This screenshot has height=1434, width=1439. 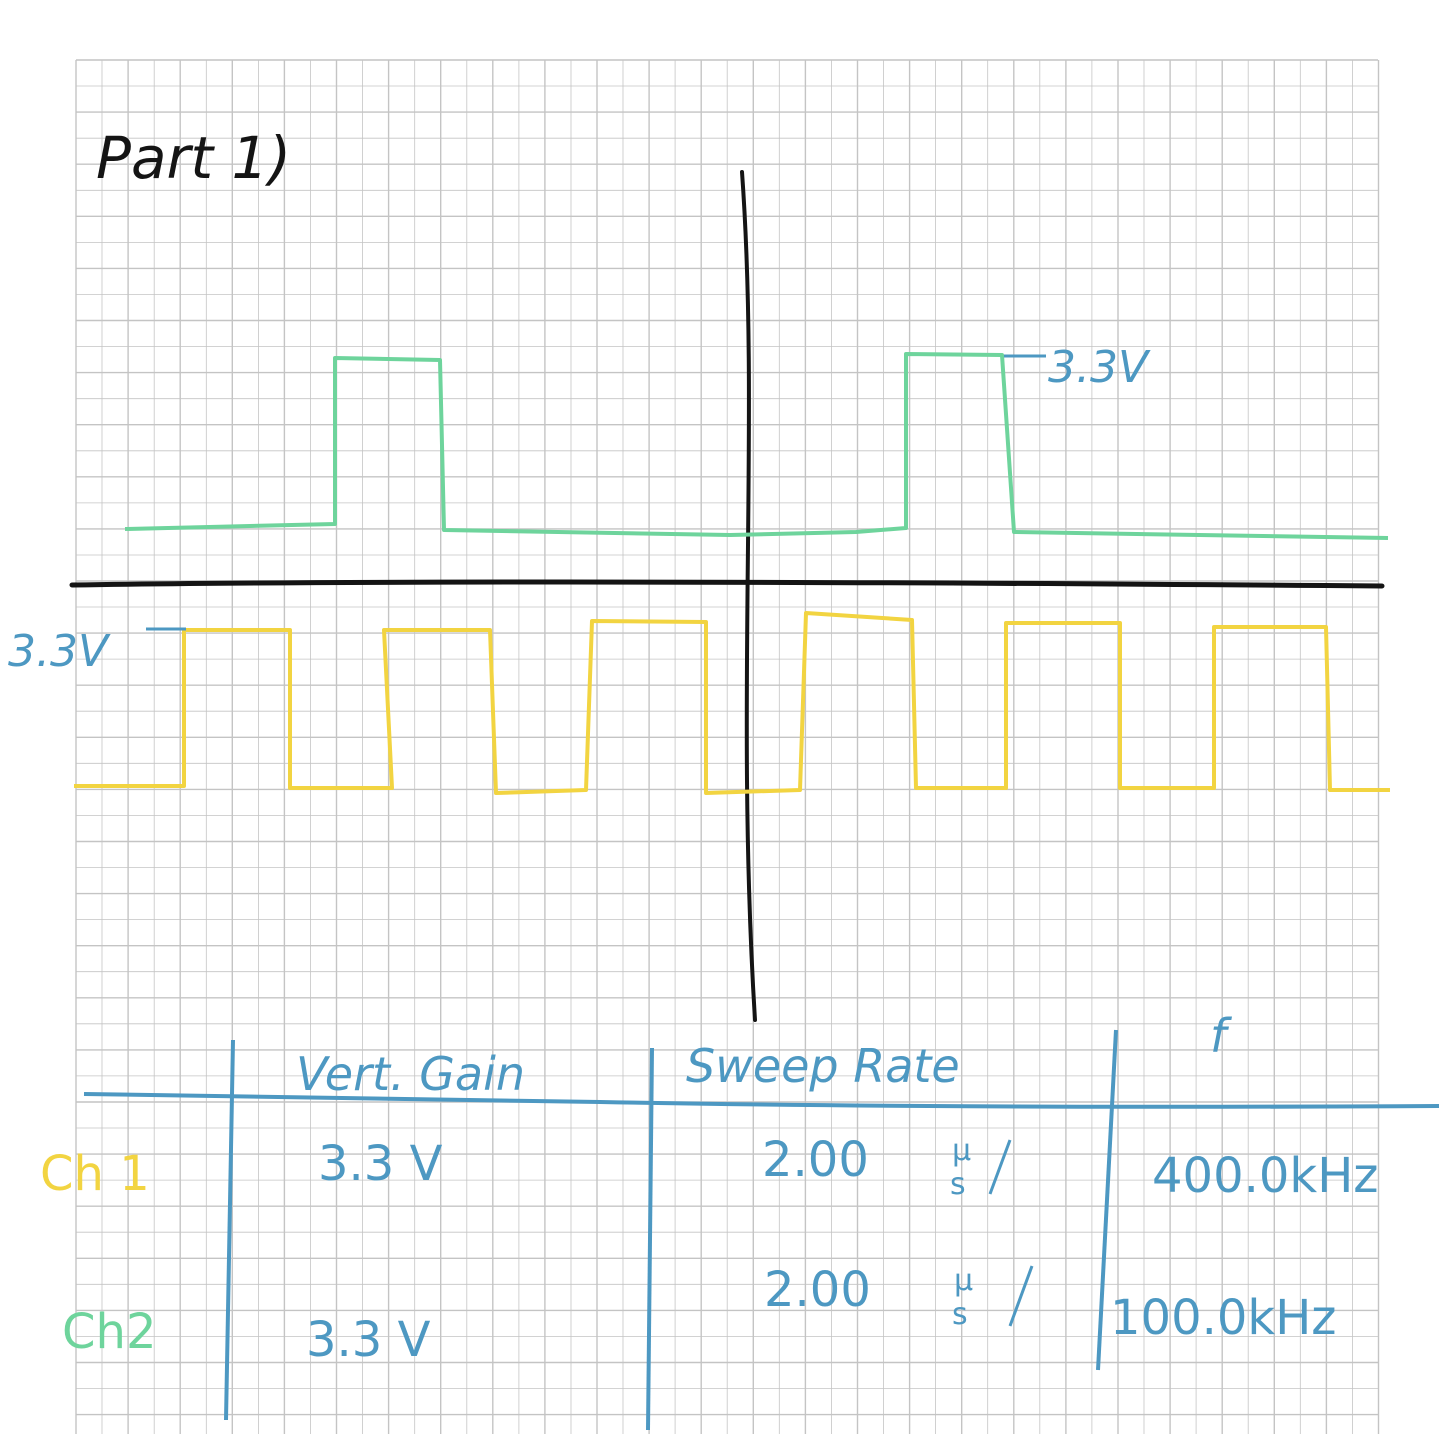 I want to click on ch1-sweep-unit-top: µ, so click(x=961, y=1150).